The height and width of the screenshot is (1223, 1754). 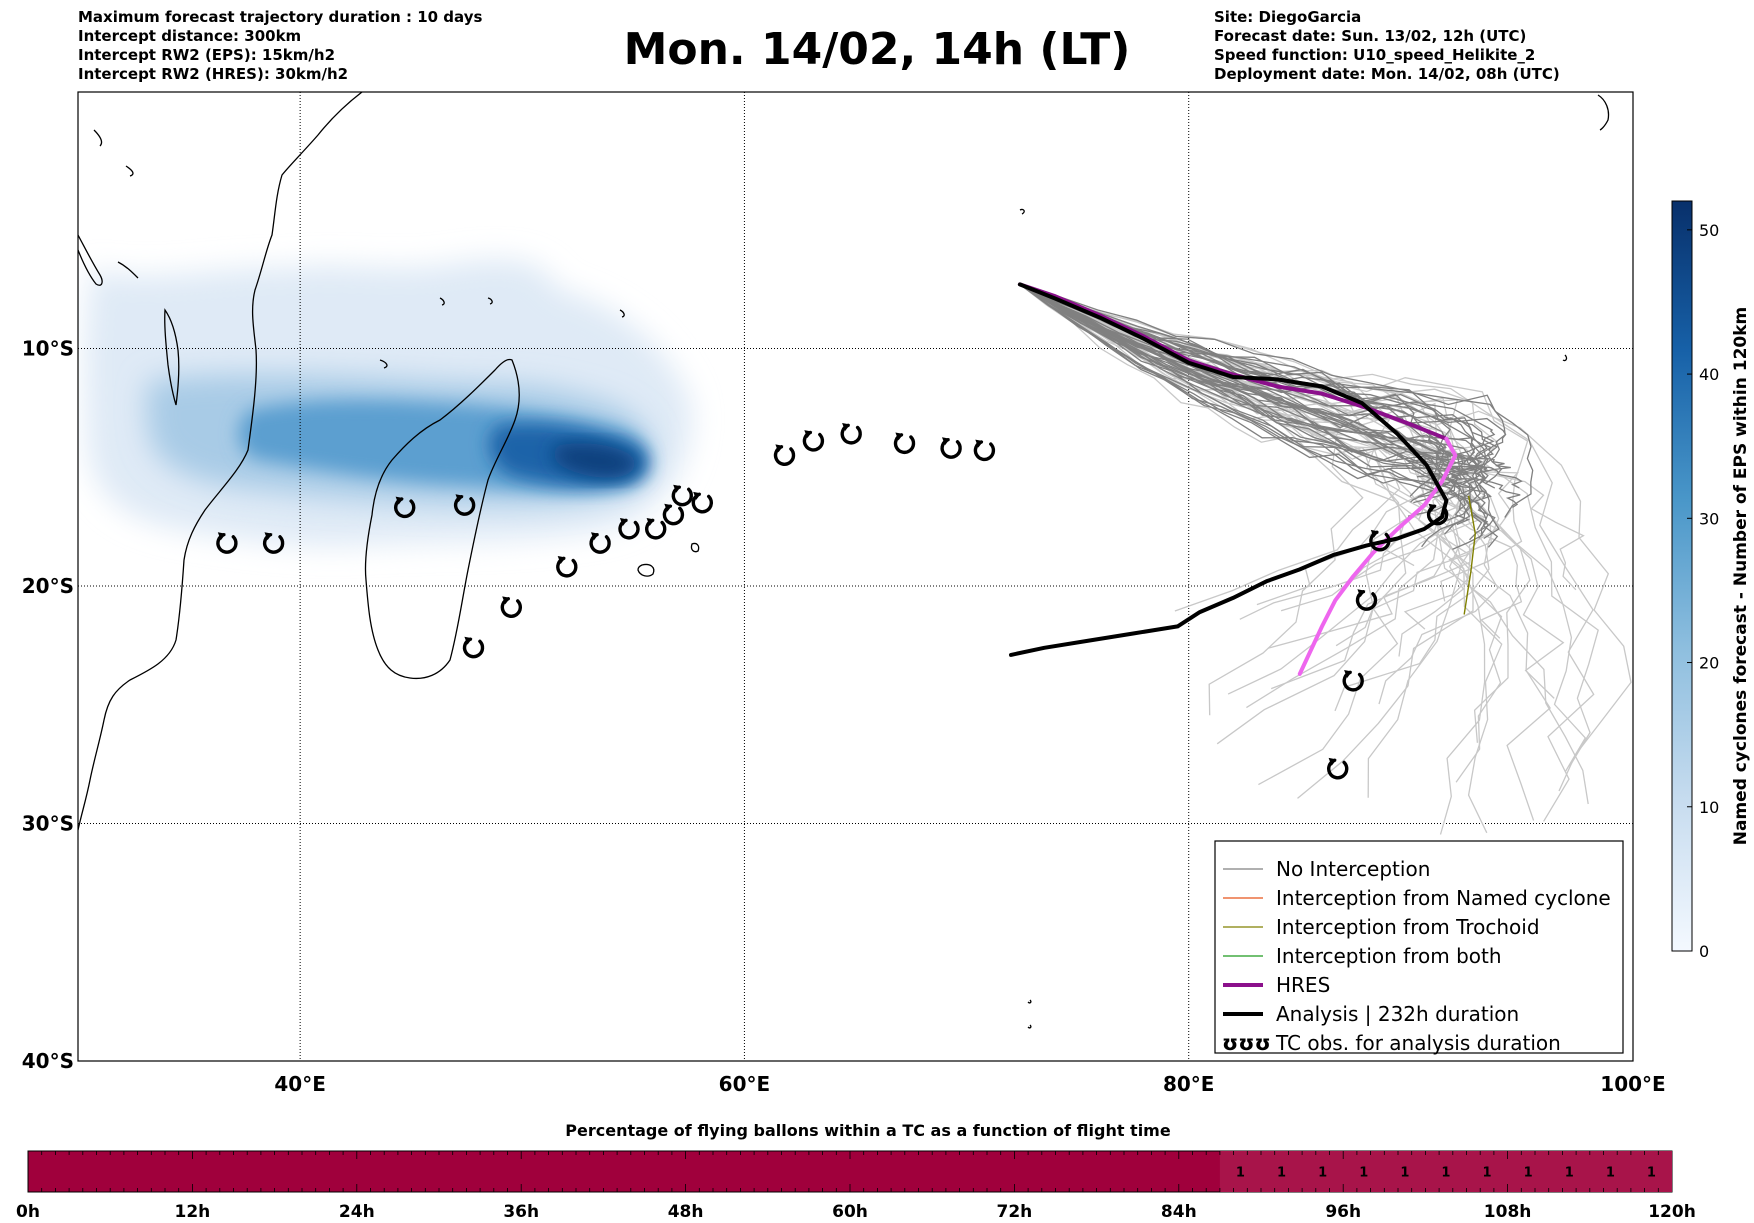 I want to click on coastline-reunion, so click(x=695, y=547).